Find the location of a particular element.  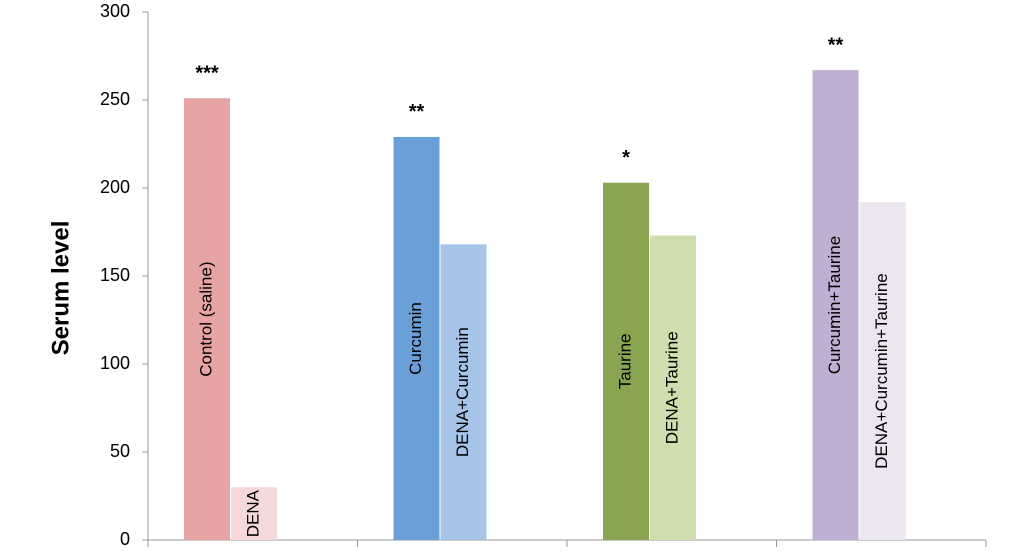

bar-label: DENA is located at coordinates (252, 513).